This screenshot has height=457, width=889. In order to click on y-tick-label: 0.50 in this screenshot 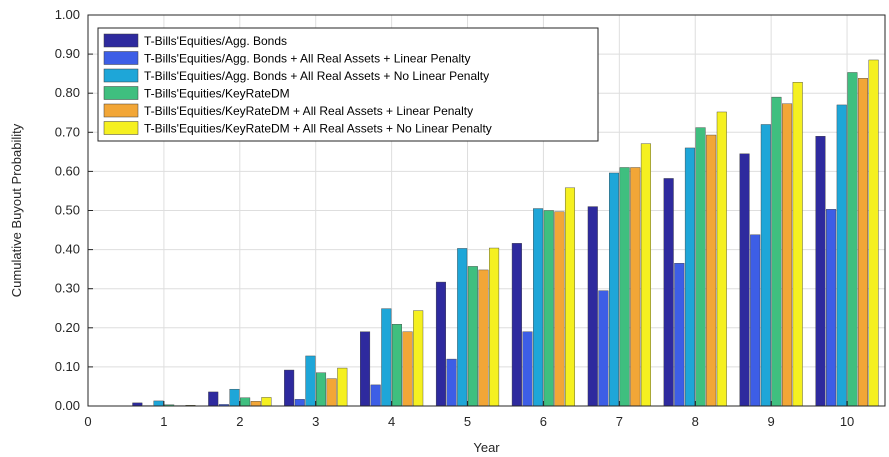, I will do `click(67, 210)`.